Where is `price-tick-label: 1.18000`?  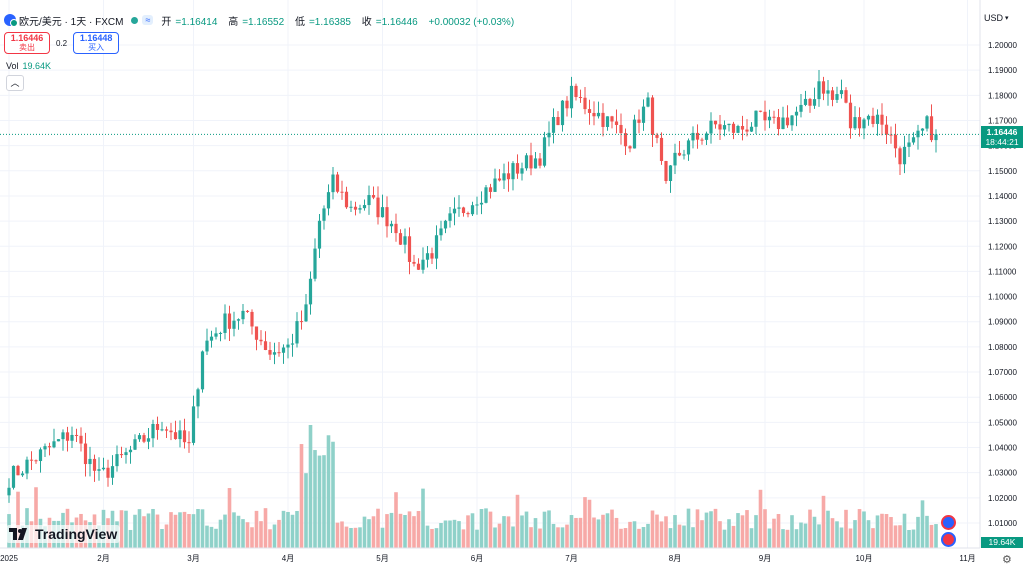 price-tick-label: 1.18000 is located at coordinates (1002, 95).